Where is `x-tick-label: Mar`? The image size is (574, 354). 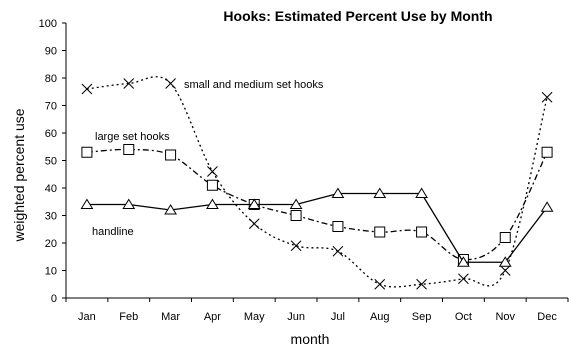
x-tick-label: Mar is located at coordinates (170, 317).